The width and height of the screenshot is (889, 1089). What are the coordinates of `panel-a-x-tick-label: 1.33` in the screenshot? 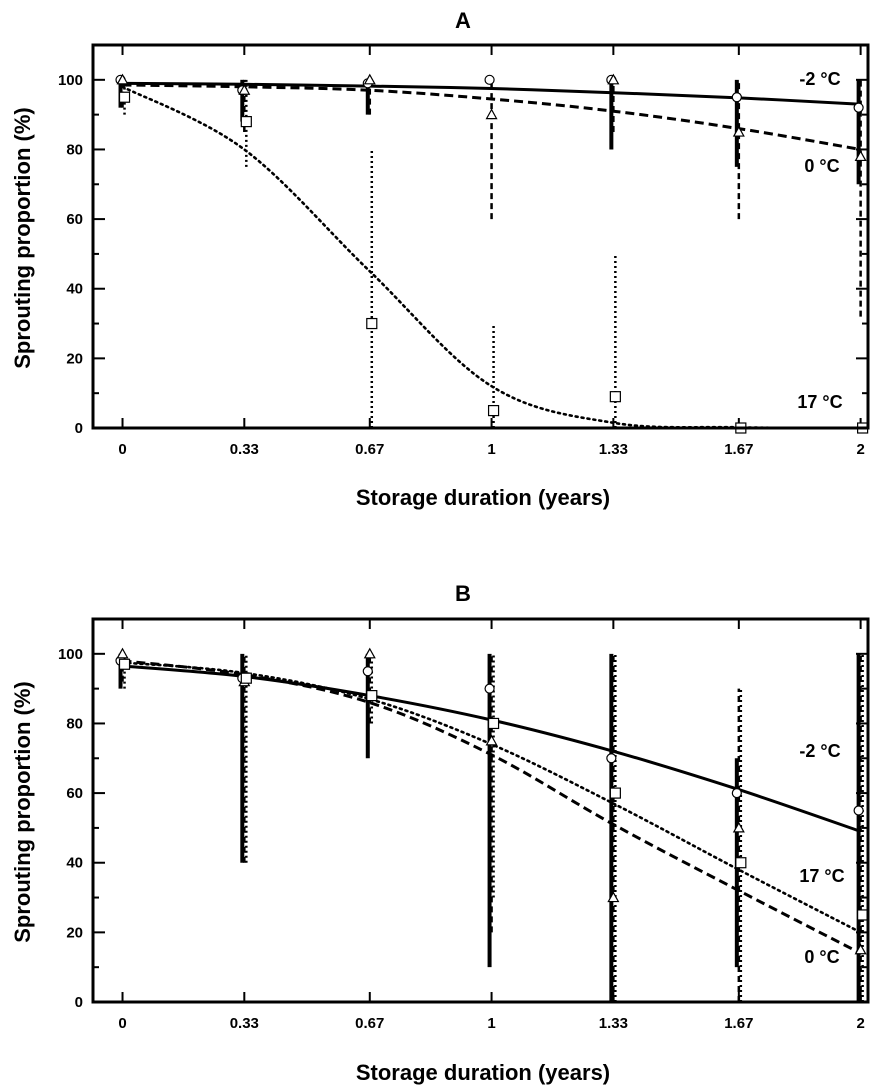 It's located at (613, 449).